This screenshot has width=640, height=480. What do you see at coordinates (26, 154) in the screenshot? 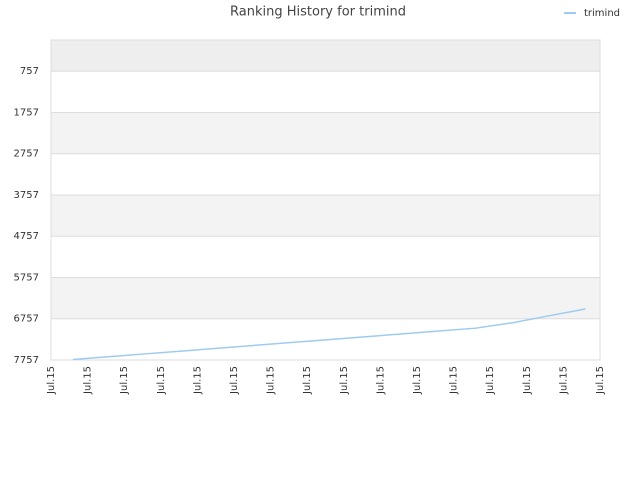
I see `y-tick-label: 2757` at bounding box center [26, 154].